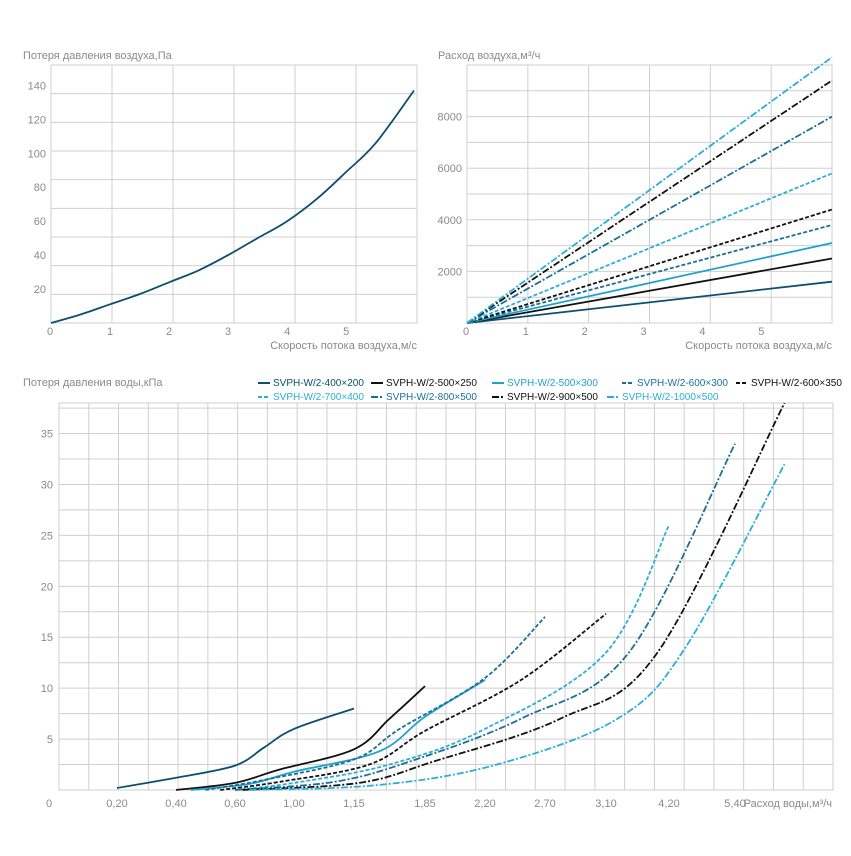 This screenshot has height=856, width=851. I want to click on x-tick-label: 4,20, so click(668, 804).